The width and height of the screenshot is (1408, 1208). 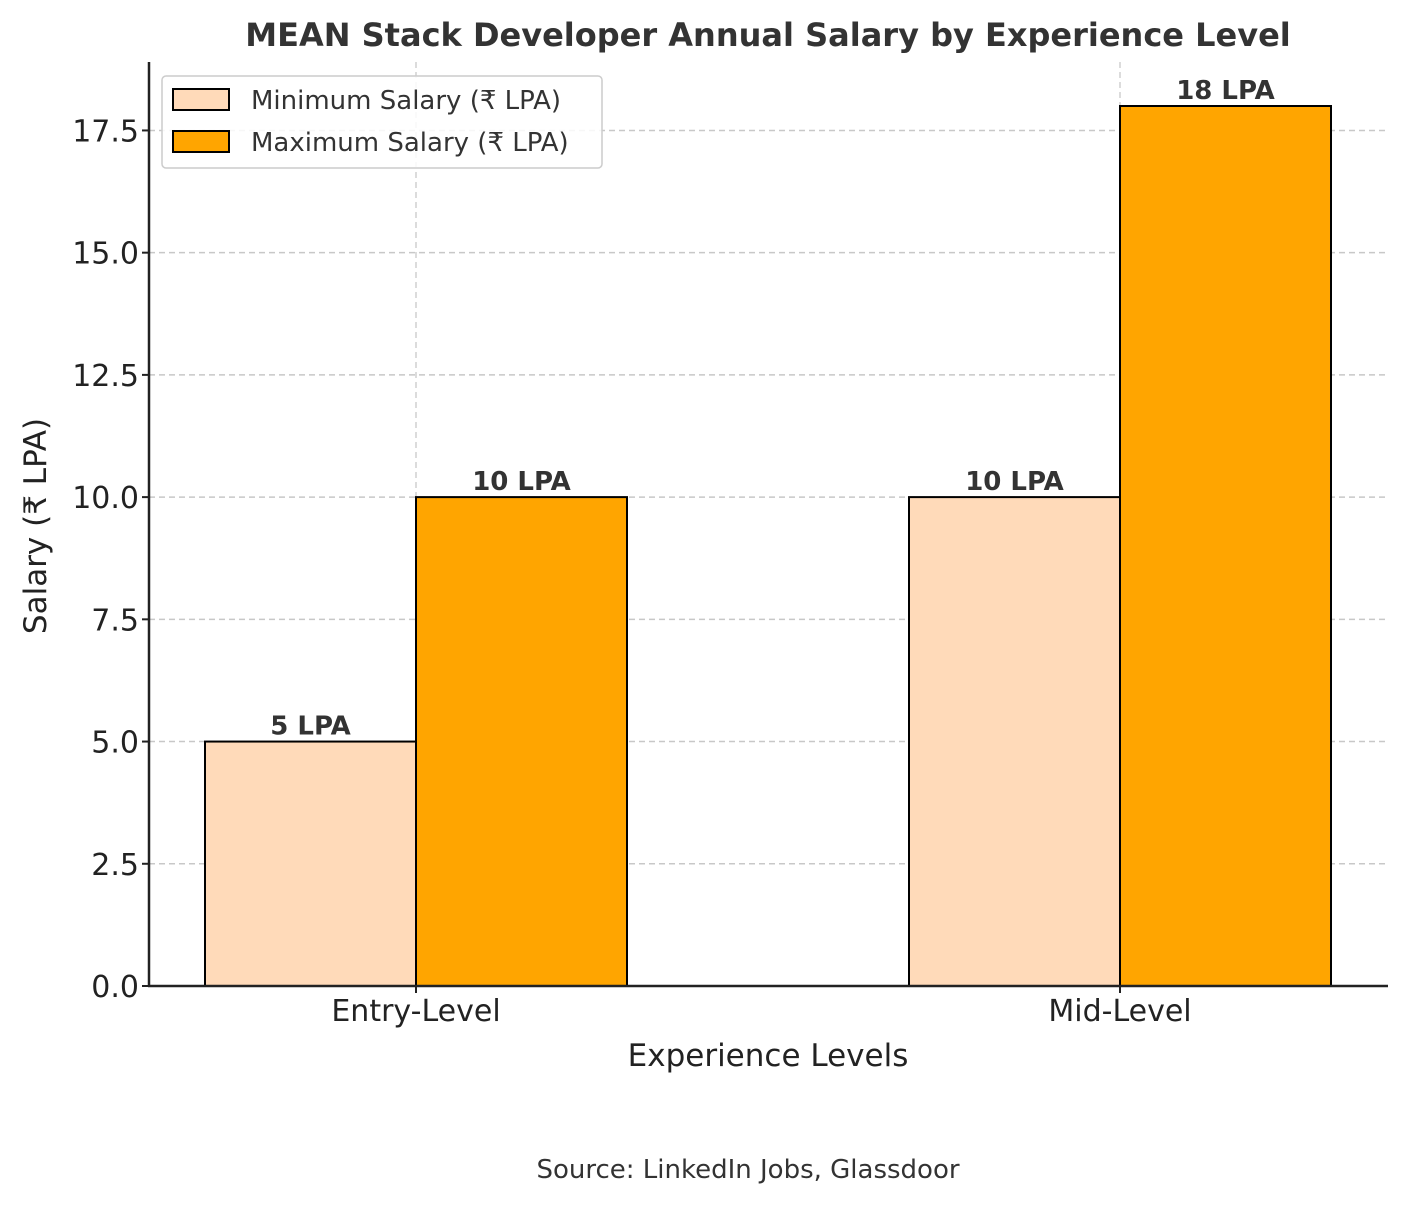 I want to click on y-tick-label: 2.5, so click(x=115, y=865).